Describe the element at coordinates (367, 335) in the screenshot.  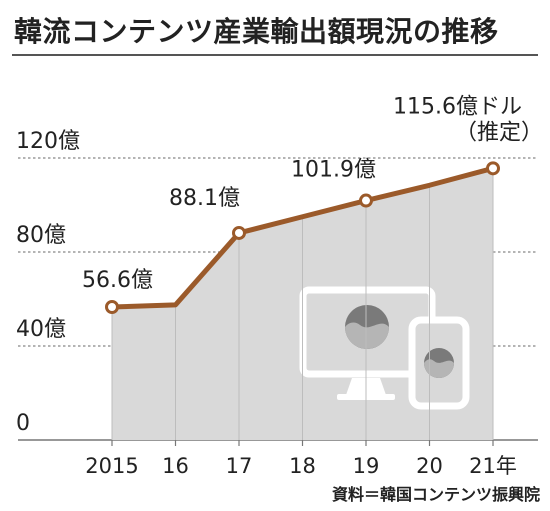
I see `monitor-circle-accent` at that location.